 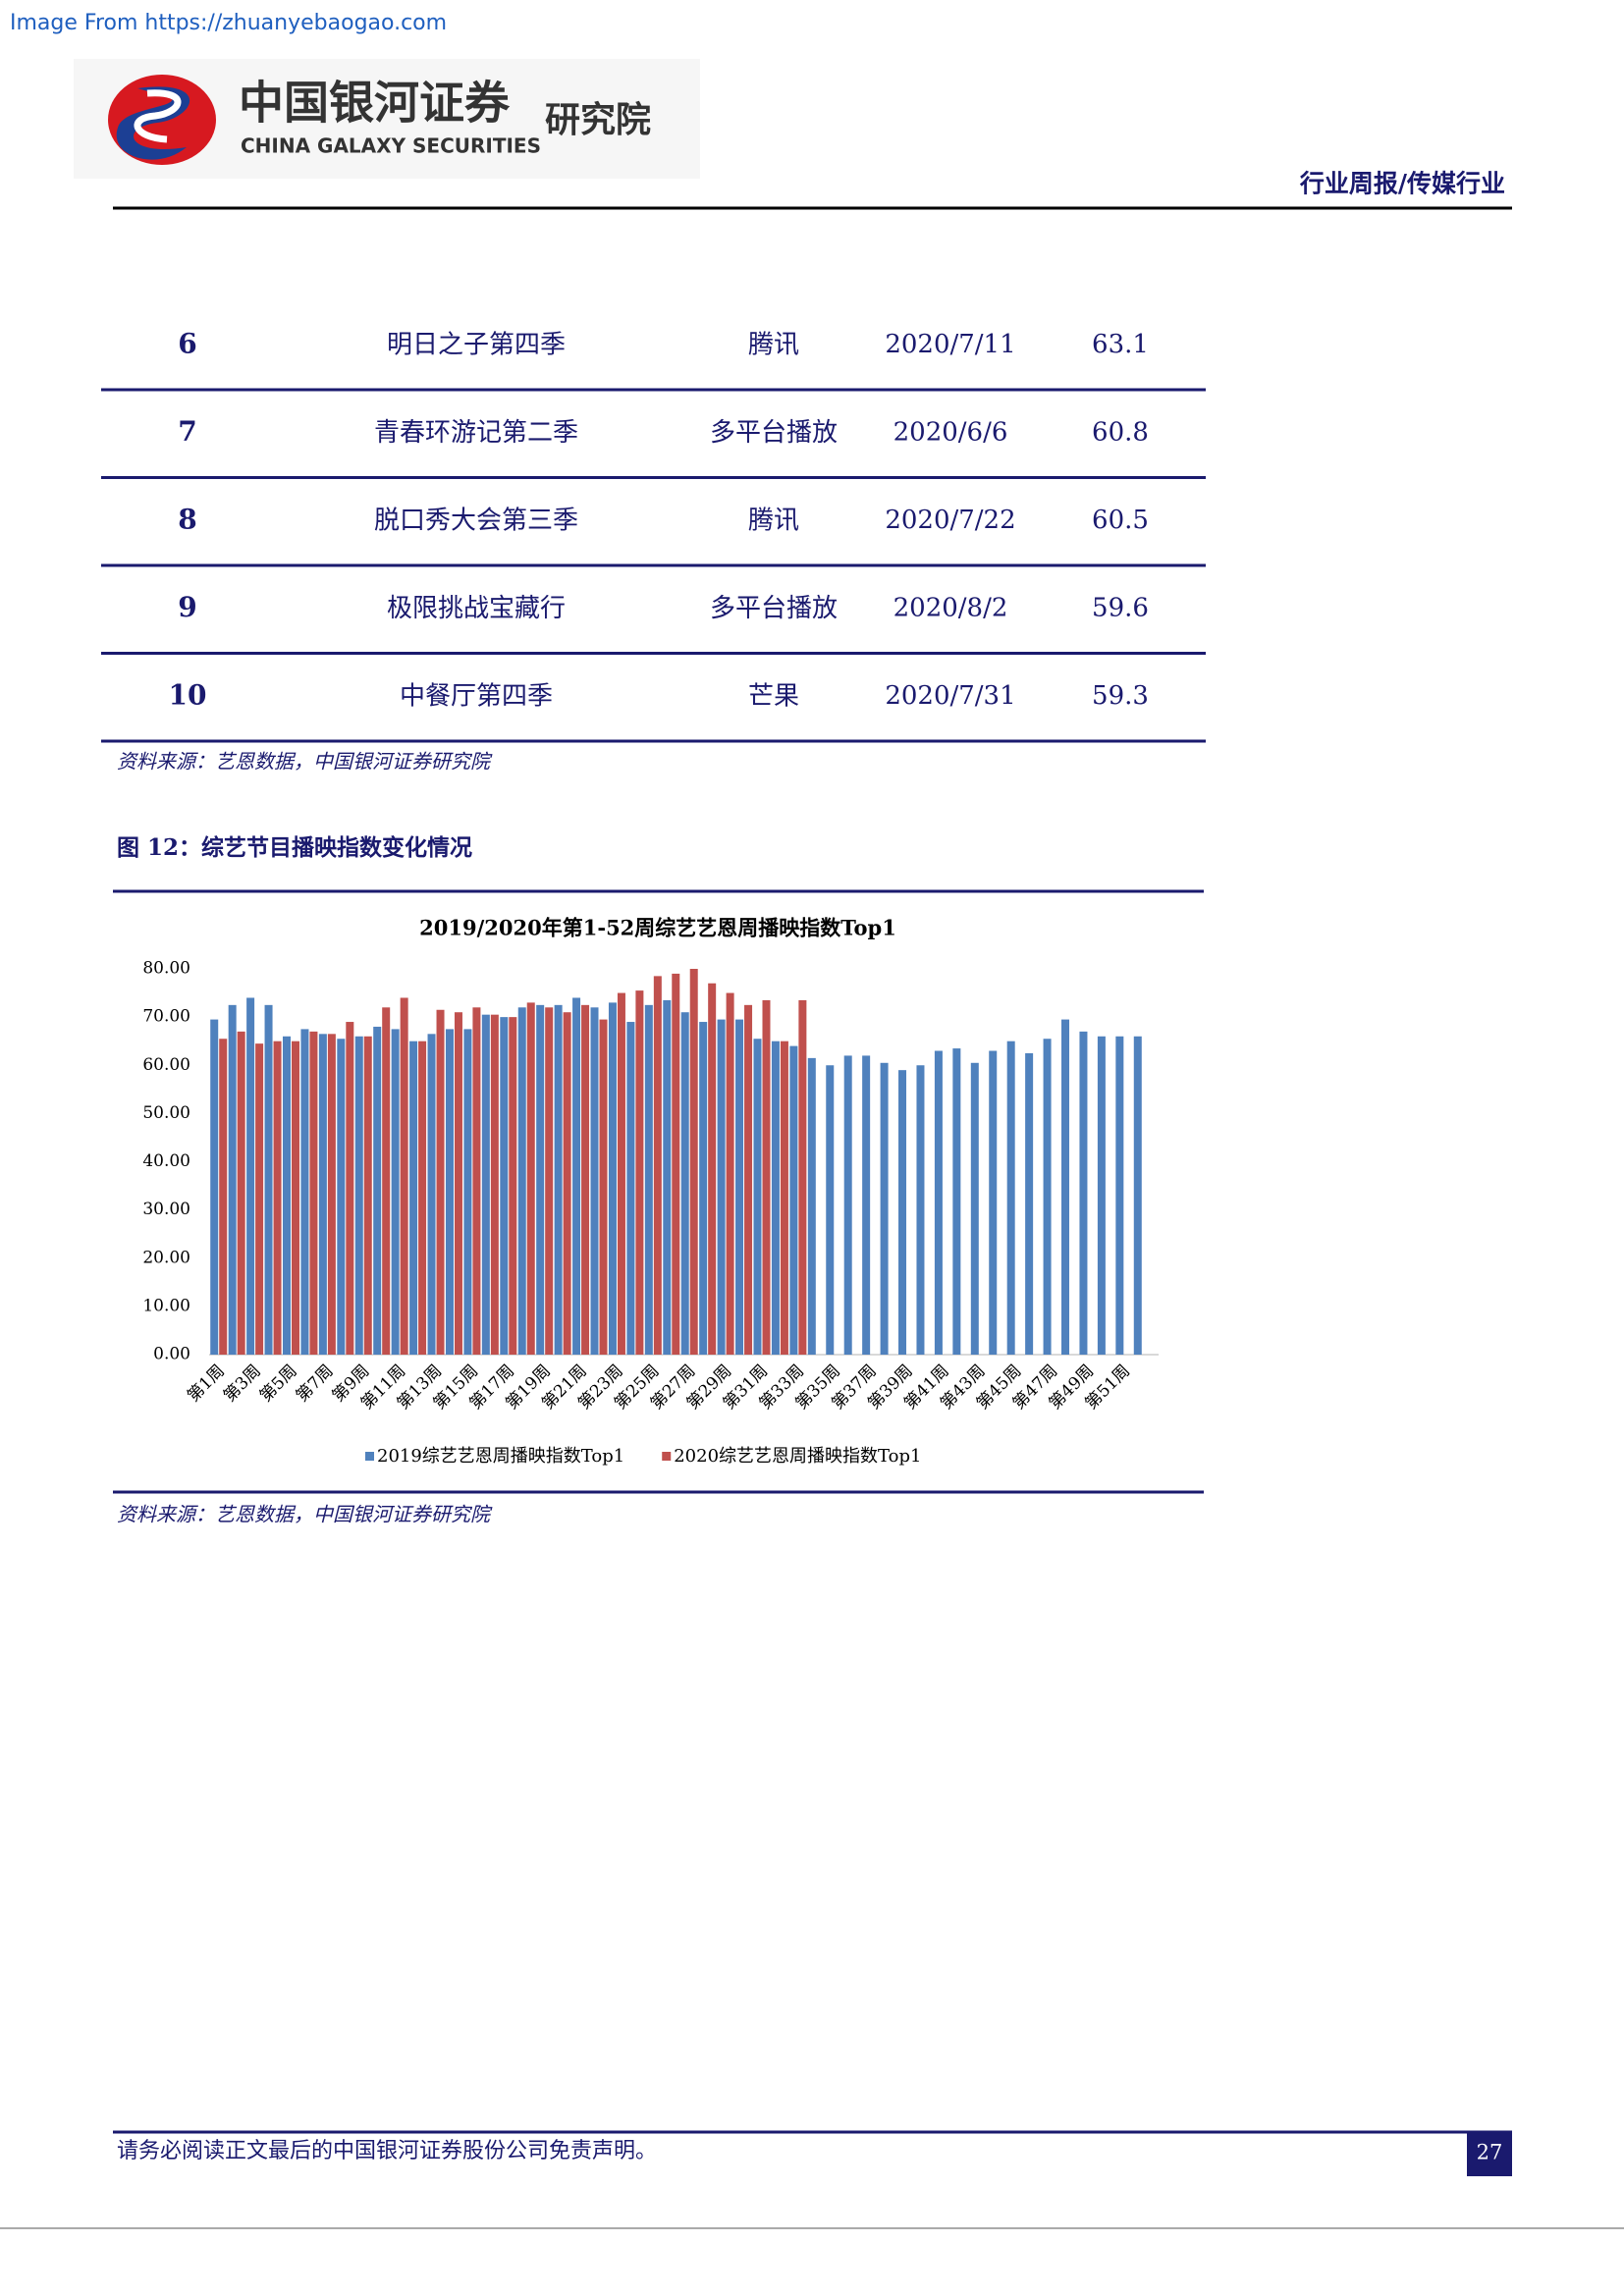 What do you see at coordinates (950, 520) in the screenshot?
I see `table-cell: 2020/7/22` at bounding box center [950, 520].